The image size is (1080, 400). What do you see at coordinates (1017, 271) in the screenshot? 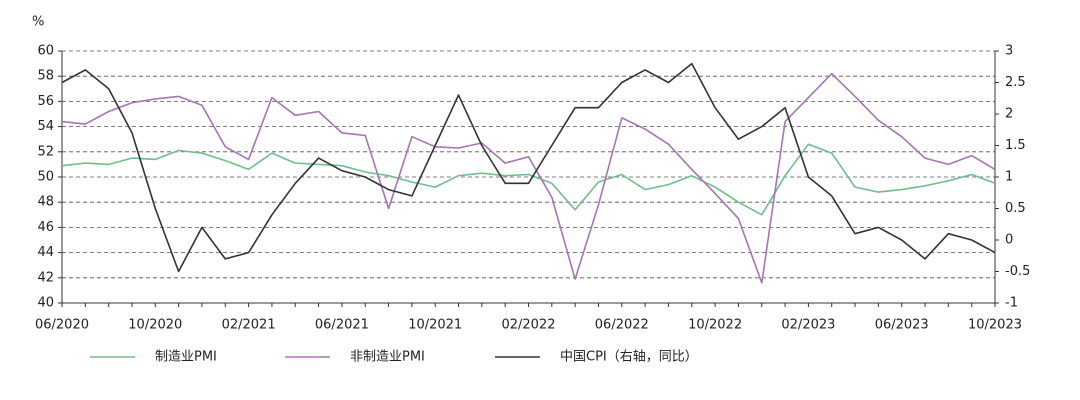
I see `y2-tick-label: -0.5` at bounding box center [1017, 271].